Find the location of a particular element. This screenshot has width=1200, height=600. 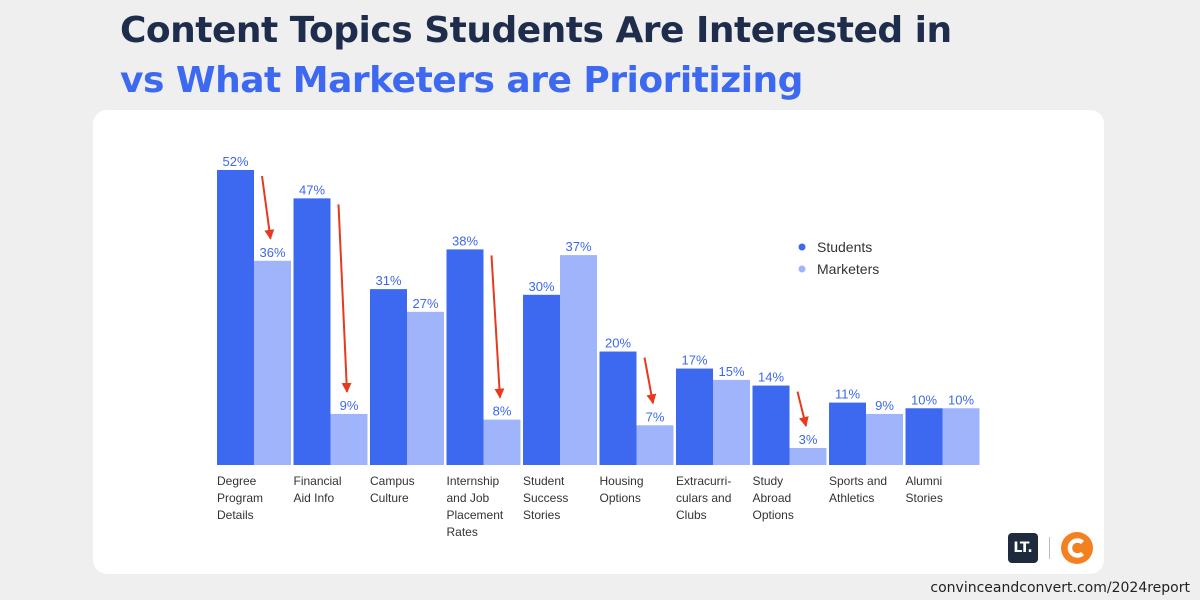

marketers-data-label: 15% is located at coordinates (731, 371).